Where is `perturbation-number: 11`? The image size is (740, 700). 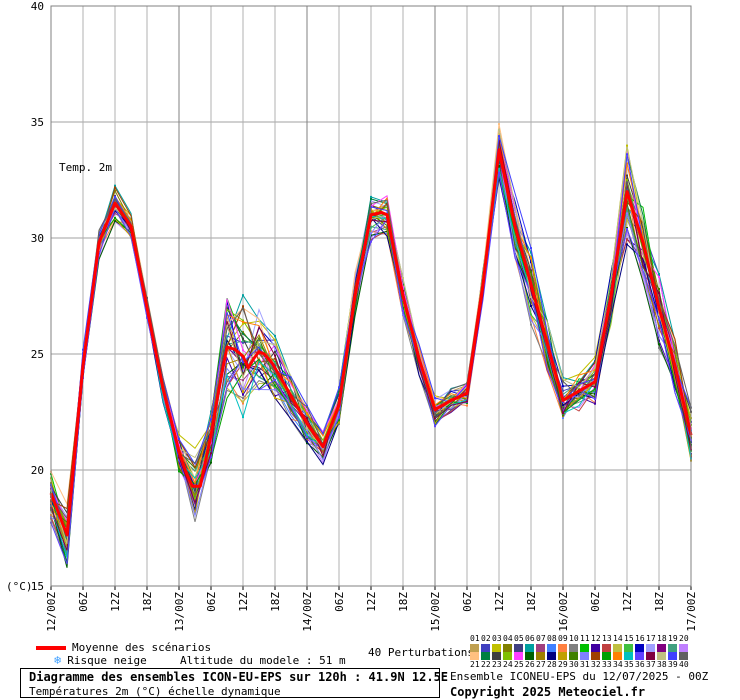
perturbation-number: 11 is located at coordinates (585, 638).